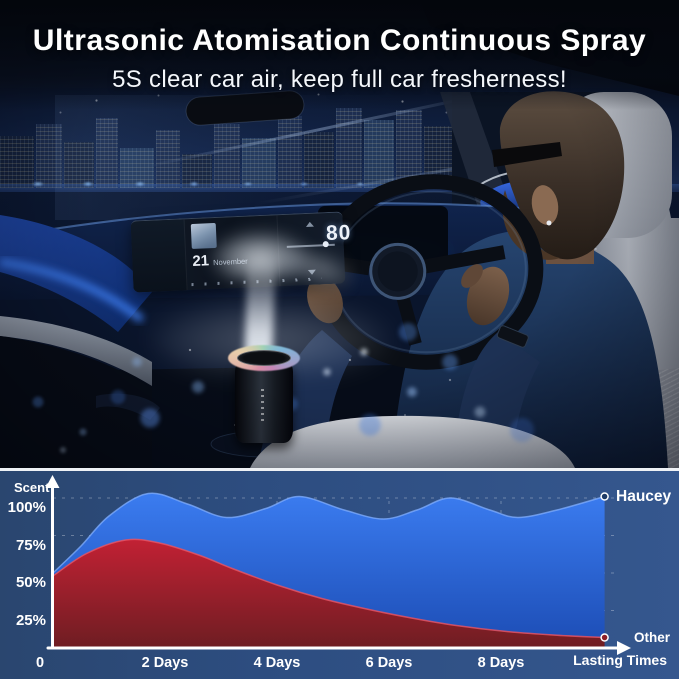 This screenshot has height=679, width=679. I want to click on diffuser-nozzle, so click(264, 358).